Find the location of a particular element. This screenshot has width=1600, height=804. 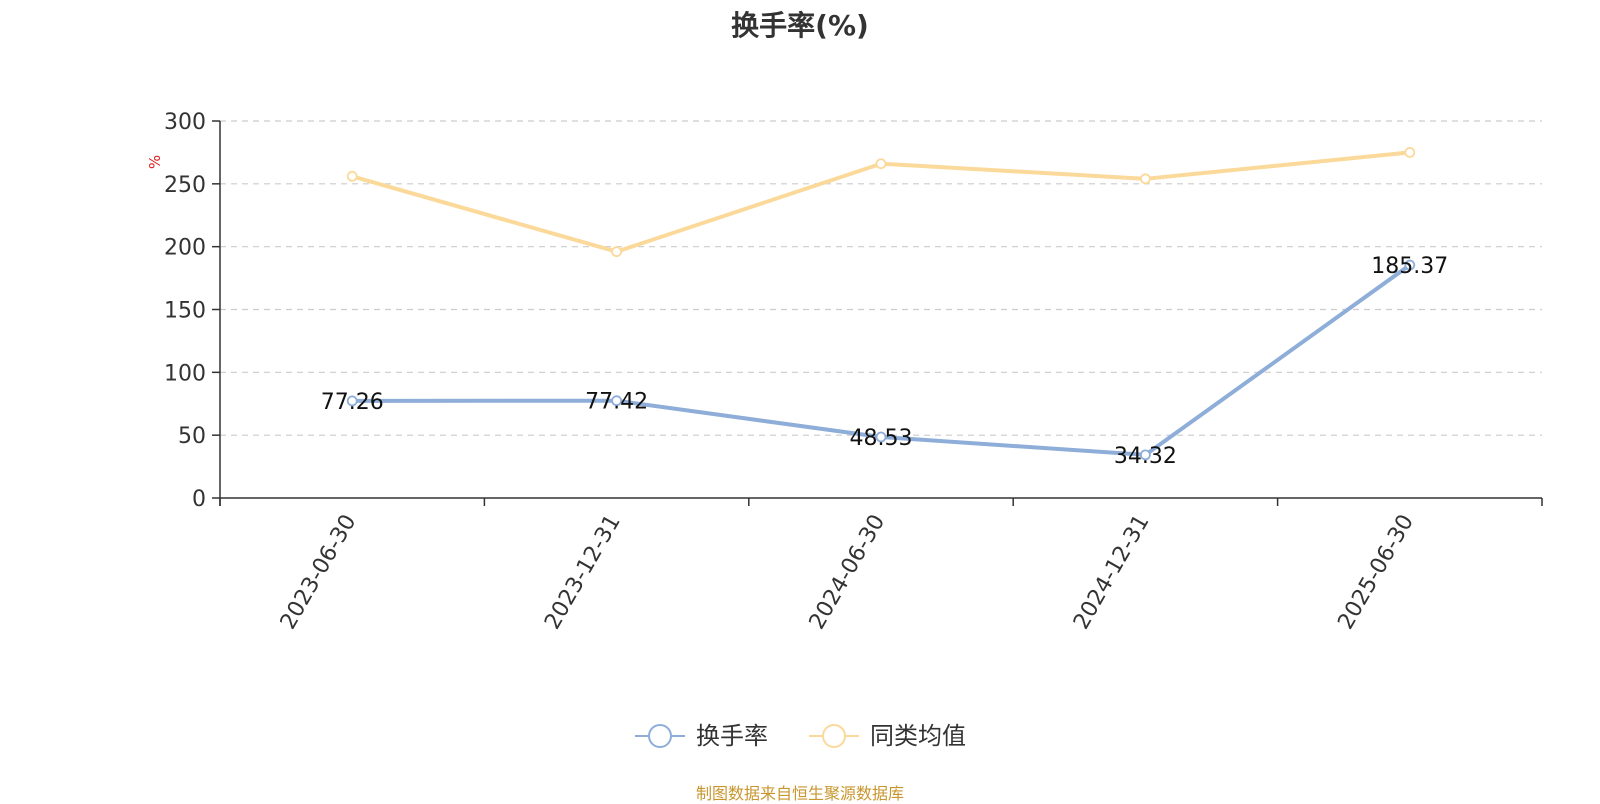

x-tick-label: 2025-06-30 is located at coordinates (1376, 572).